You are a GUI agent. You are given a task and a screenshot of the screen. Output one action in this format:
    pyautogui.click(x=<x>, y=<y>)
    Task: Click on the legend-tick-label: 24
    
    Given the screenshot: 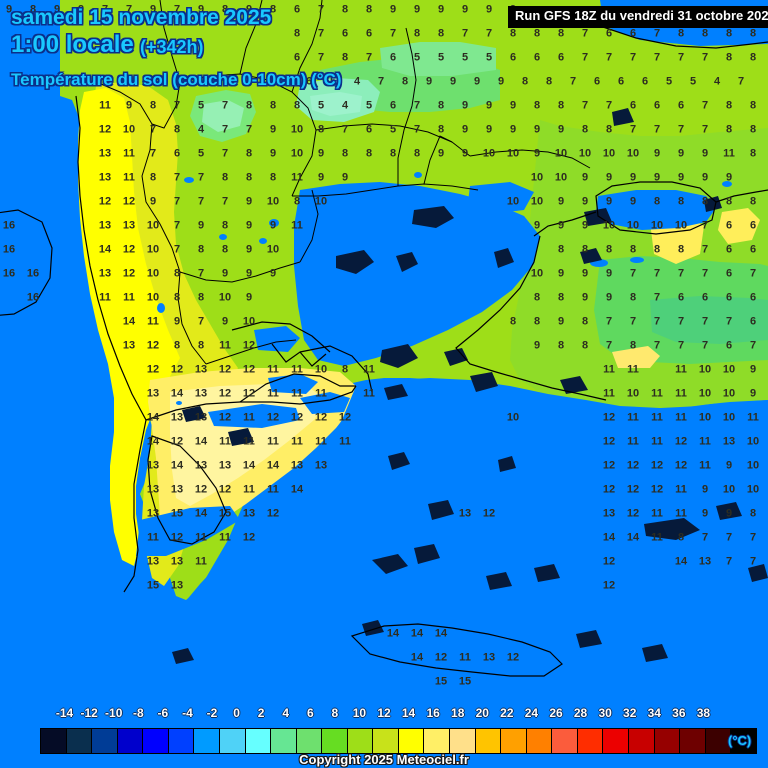 What is the action you would take?
    pyautogui.click(x=531, y=713)
    